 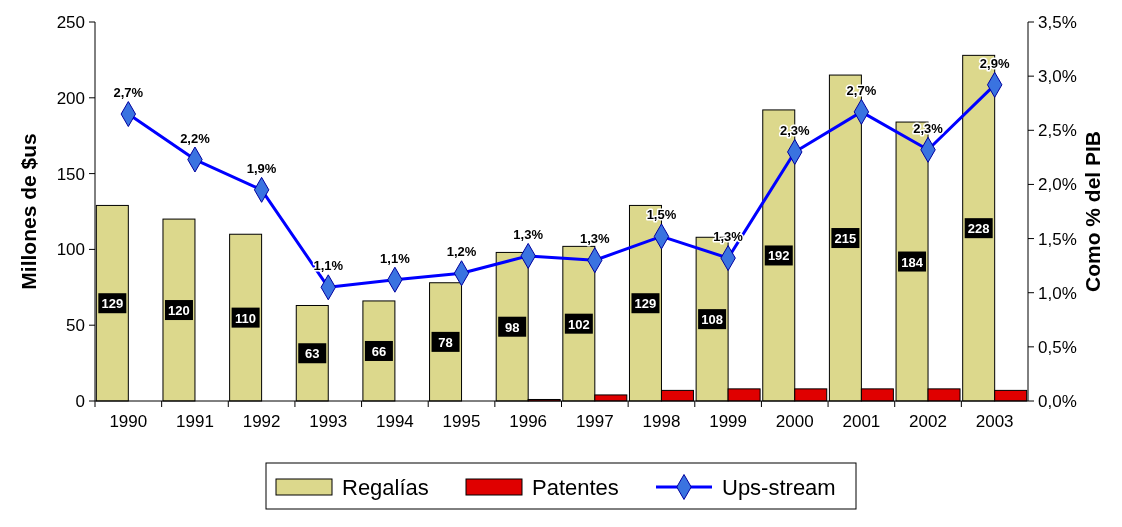 I want to click on x-tick-label: 2000, so click(x=794, y=421).